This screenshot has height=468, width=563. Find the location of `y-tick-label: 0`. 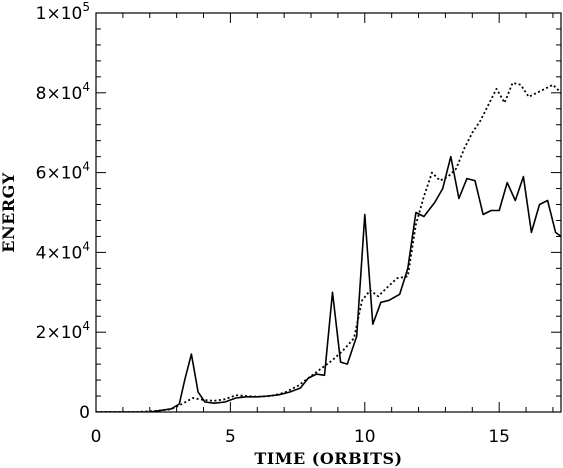

y-tick-label: 0 is located at coordinates (84, 413).